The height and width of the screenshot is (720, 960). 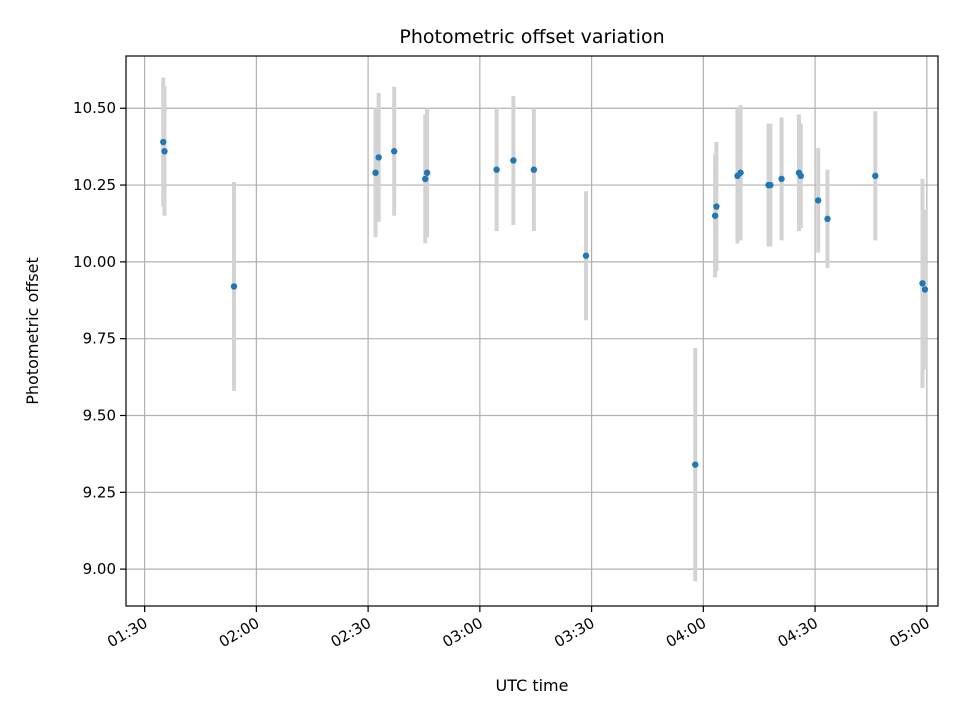 I want to click on x-tick-label: 03:30, so click(x=574, y=632).